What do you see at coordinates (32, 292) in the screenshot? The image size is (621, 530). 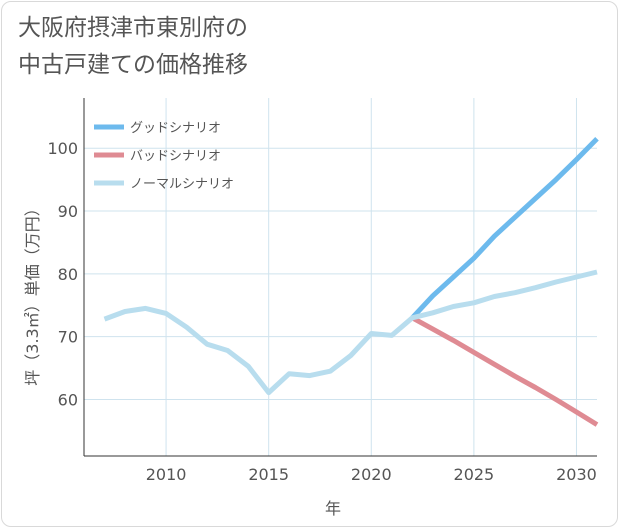 I see `y-axis-label: 坪（3.3㎡）単価（万円）` at bounding box center [32, 292].